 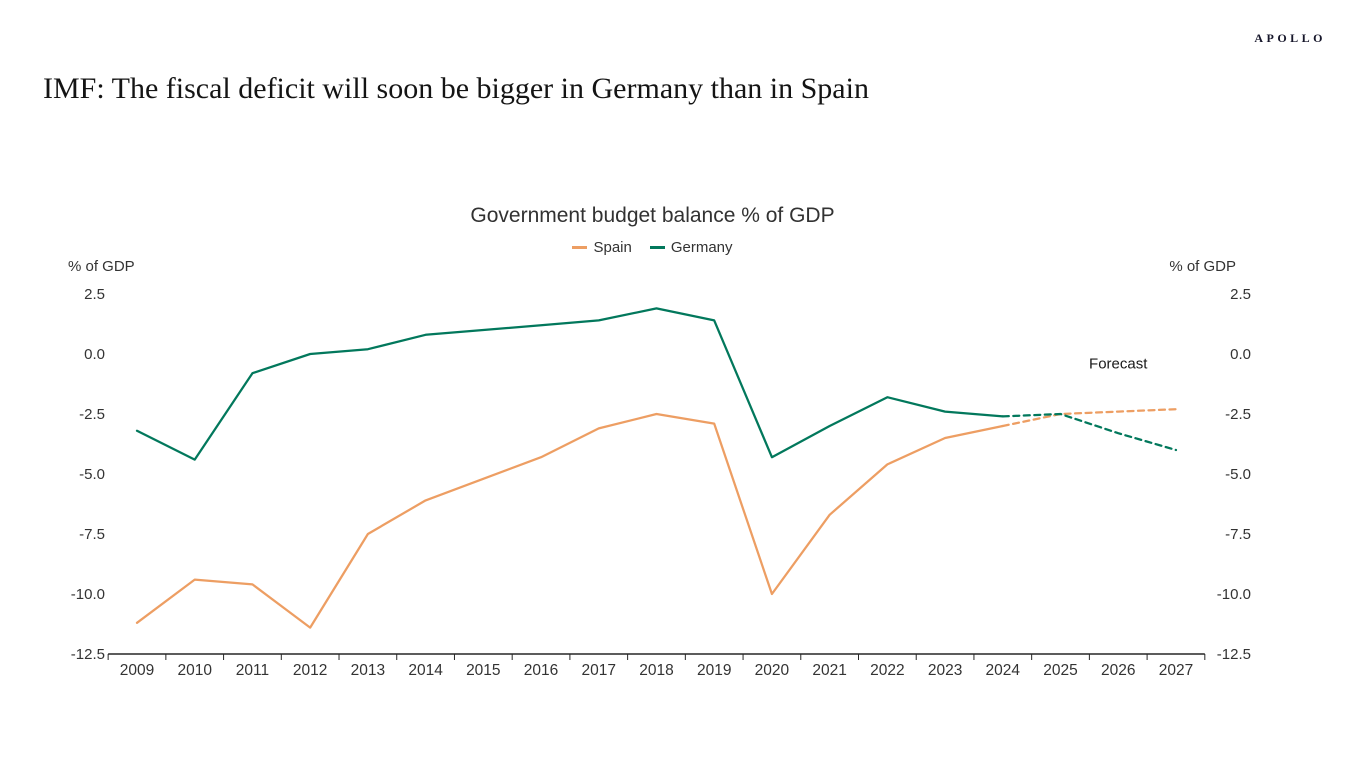 I want to click on x-tick-label: 2015, so click(x=483, y=670).